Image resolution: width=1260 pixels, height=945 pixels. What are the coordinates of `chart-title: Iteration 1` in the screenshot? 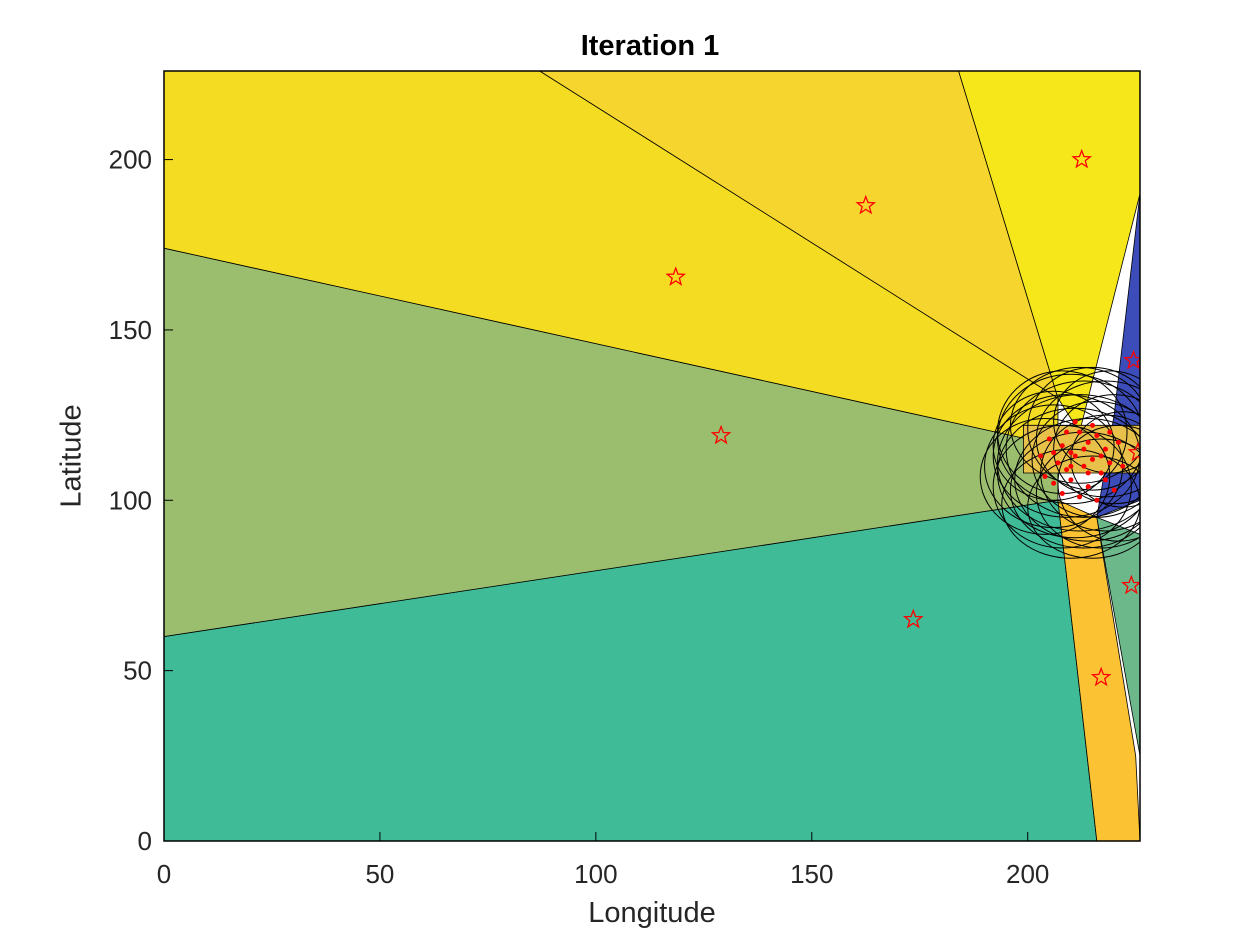 It's located at (650, 46).